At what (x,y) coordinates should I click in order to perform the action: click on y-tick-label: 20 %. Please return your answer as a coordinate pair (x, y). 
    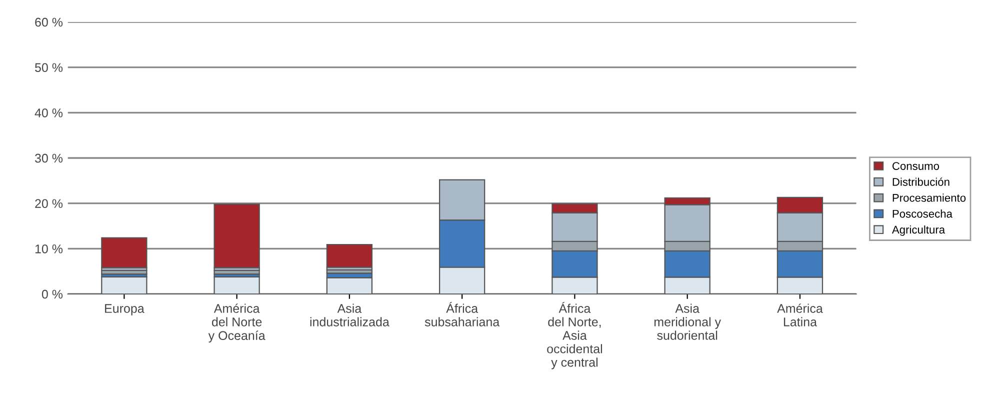
    Looking at the image, I should click on (49, 203).